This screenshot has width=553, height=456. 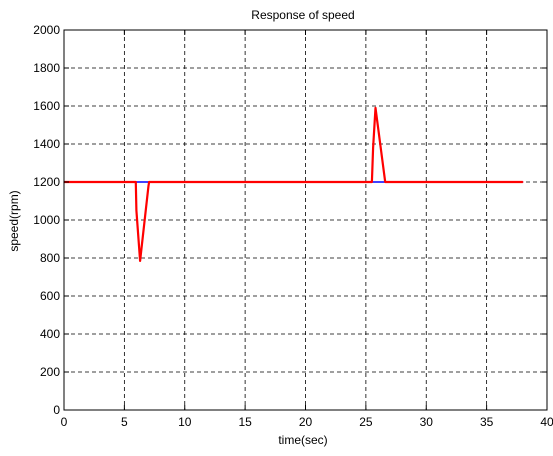 What do you see at coordinates (306, 422) in the screenshot?
I see `x-tick-label: 20` at bounding box center [306, 422].